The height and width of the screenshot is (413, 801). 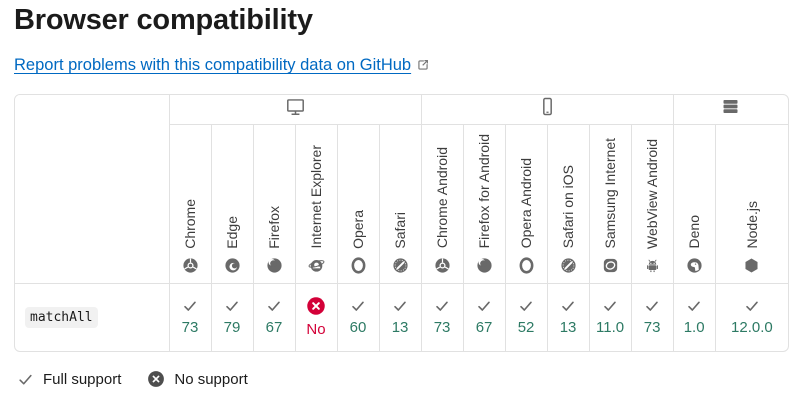 I want to click on browser-header-opera-android: Opera Android, so click(x=526, y=204).